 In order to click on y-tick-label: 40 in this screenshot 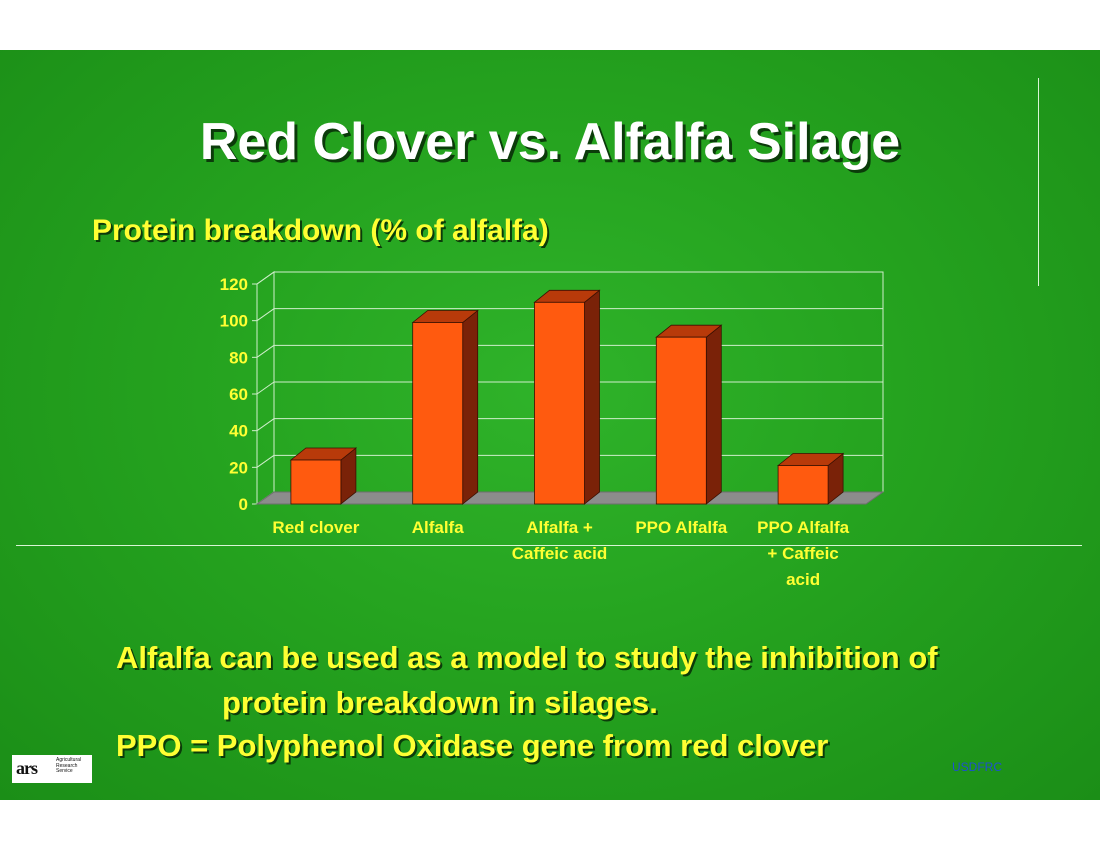, I will do `click(238, 431)`.